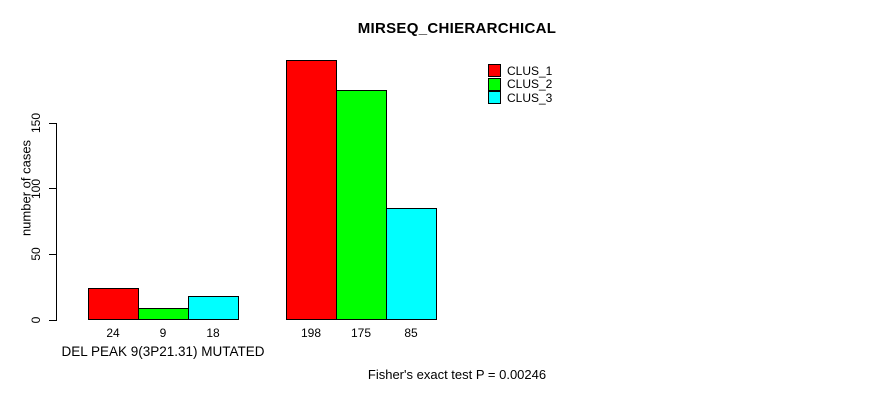 The image size is (890, 400). I want to click on y-axis-tick-label: 150, so click(36, 123).